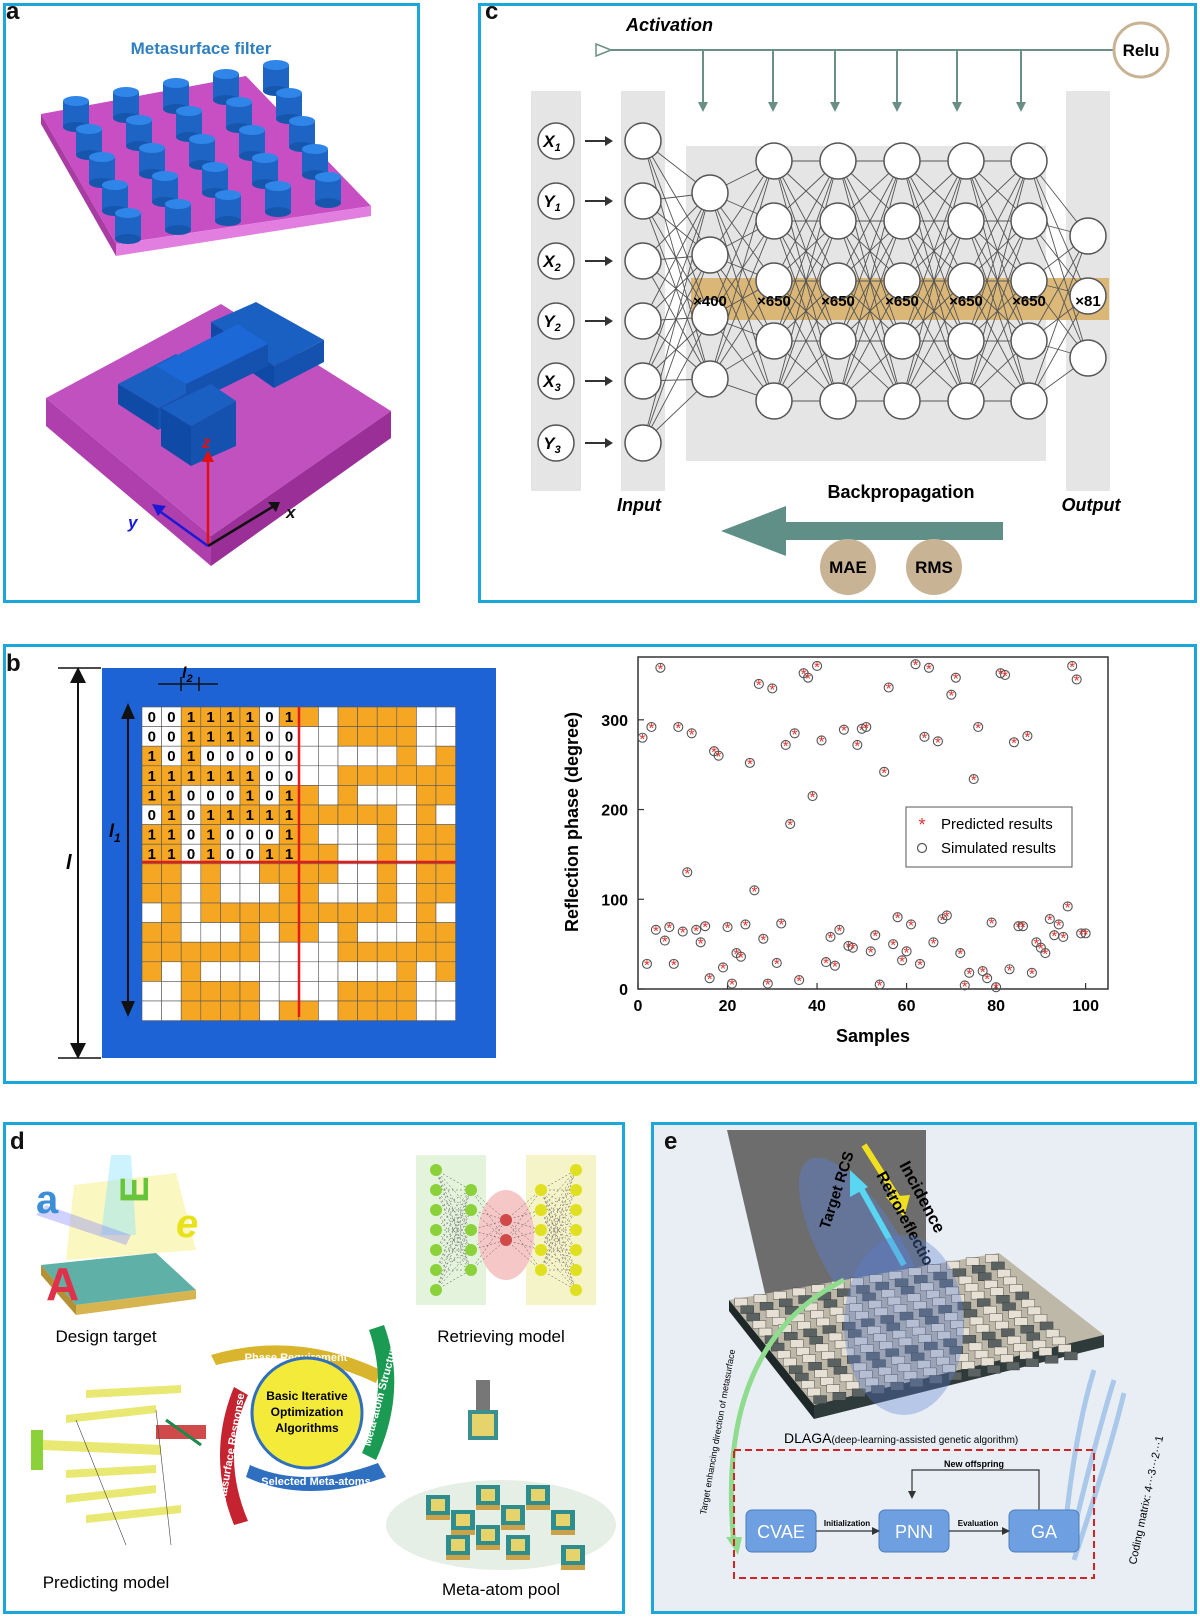  What do you see at coordinates (315, 162) in the screenshot?
I see `filter-pillar` at bounding box center [315, 162].